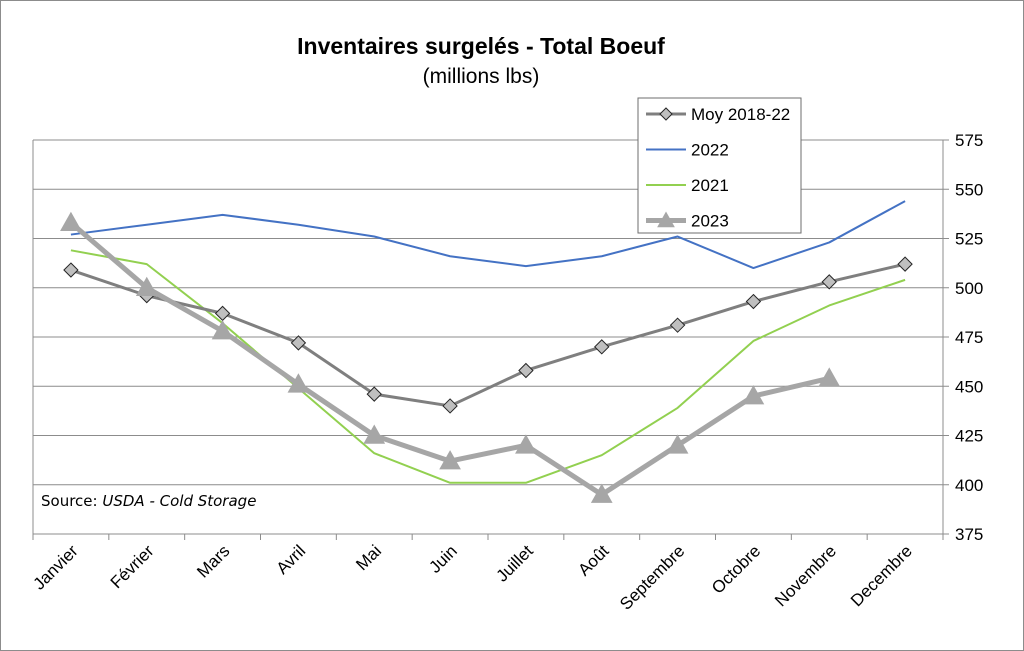 The height and width of the screenshot is (651, 1024). I want to click on x-tick-label: Avril, so click(291, 559).